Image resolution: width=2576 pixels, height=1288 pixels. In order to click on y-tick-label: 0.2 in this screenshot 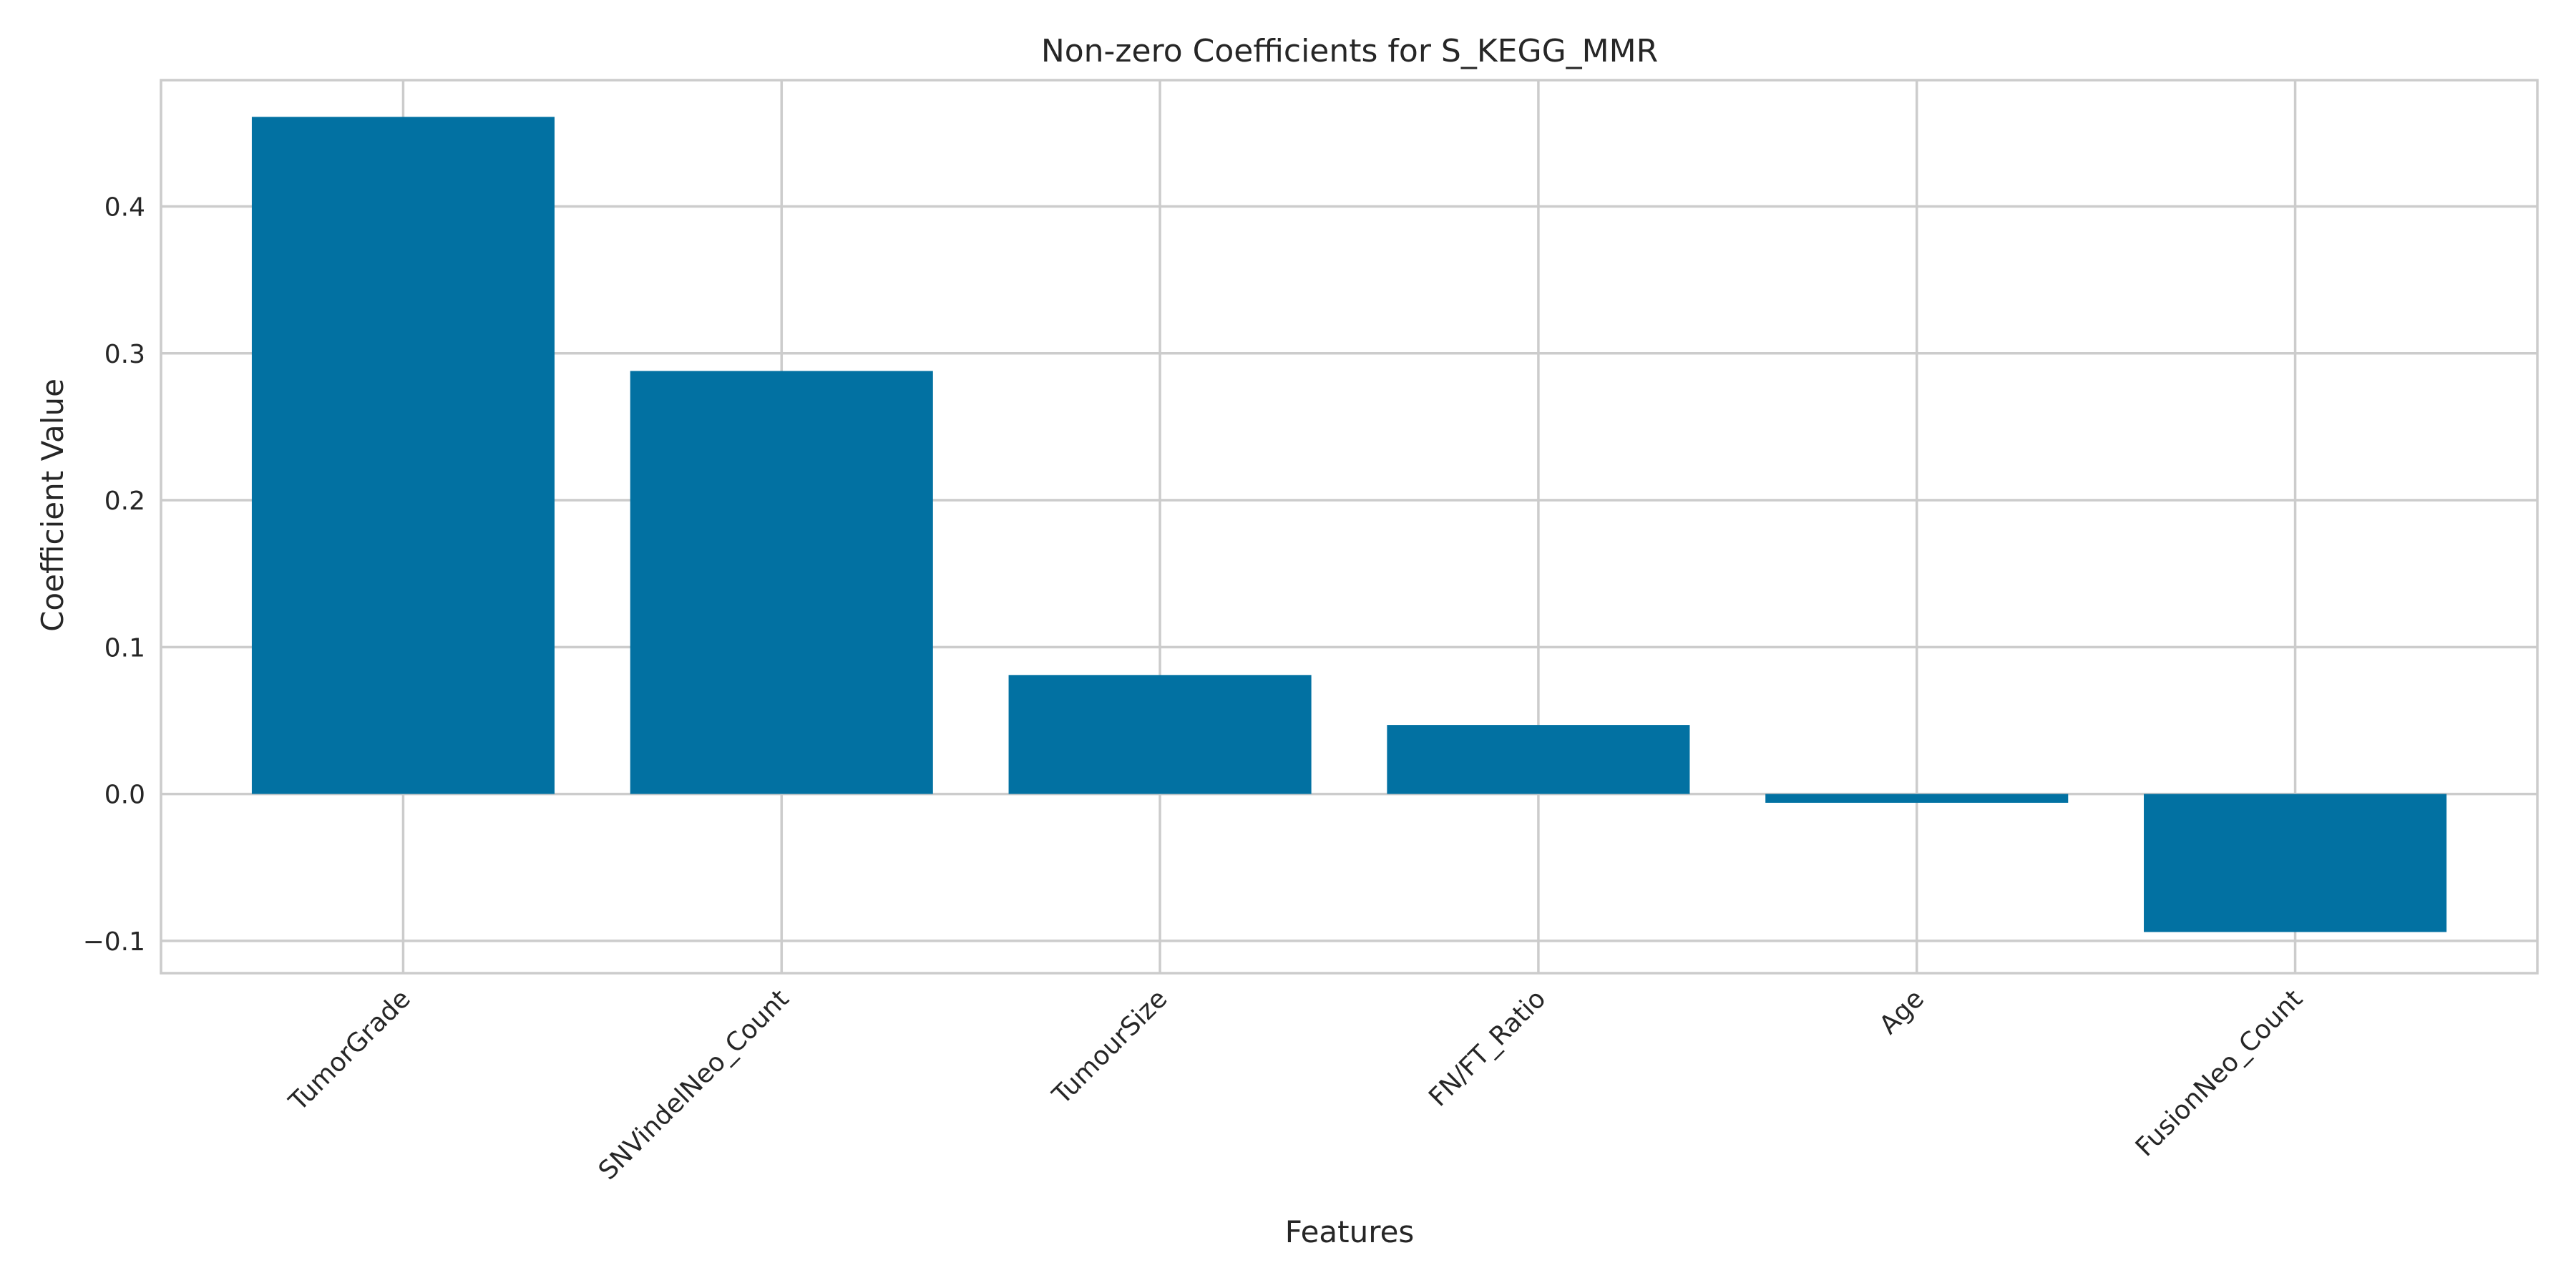, I will do `click(124, 501)`.